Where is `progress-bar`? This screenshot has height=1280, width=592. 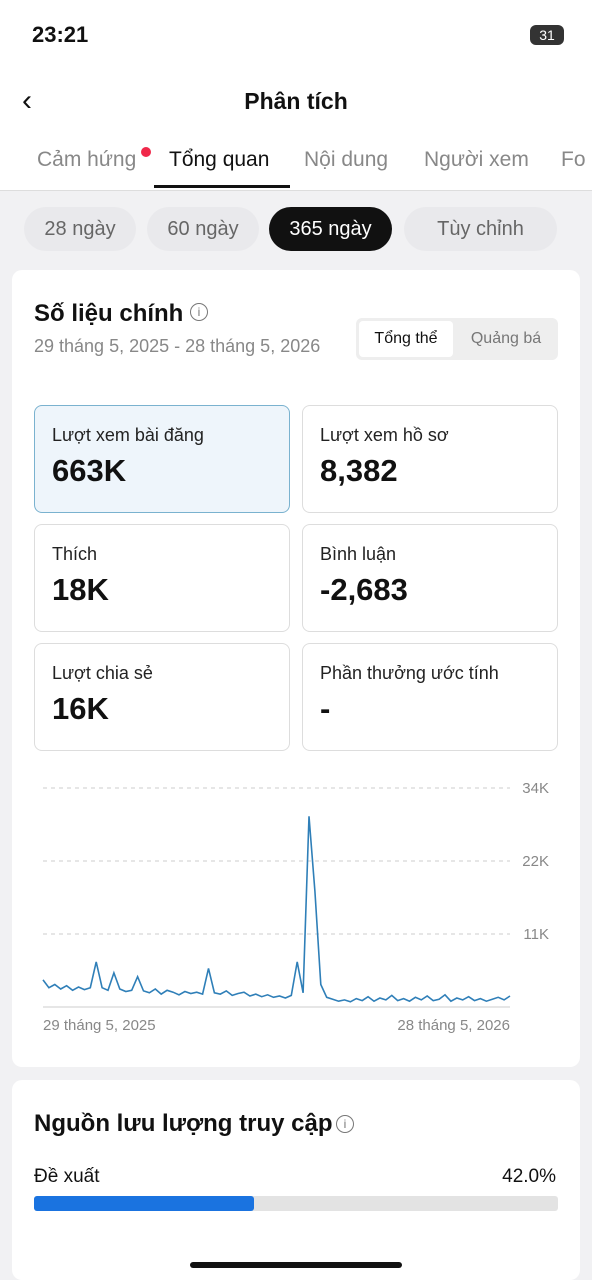
progress-bar is located at coordinates (144, 1203).